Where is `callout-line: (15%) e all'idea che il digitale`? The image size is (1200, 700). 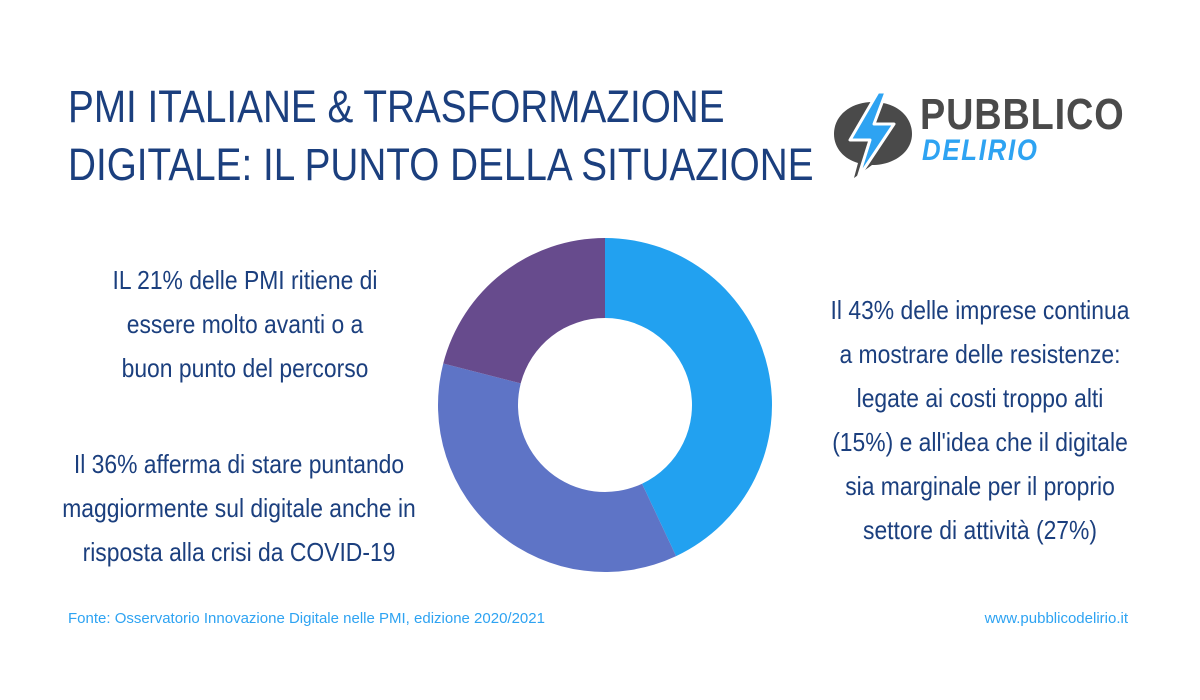
callout-line: (15%) e all'idea che il digitale is located at coordinates (980, 442).